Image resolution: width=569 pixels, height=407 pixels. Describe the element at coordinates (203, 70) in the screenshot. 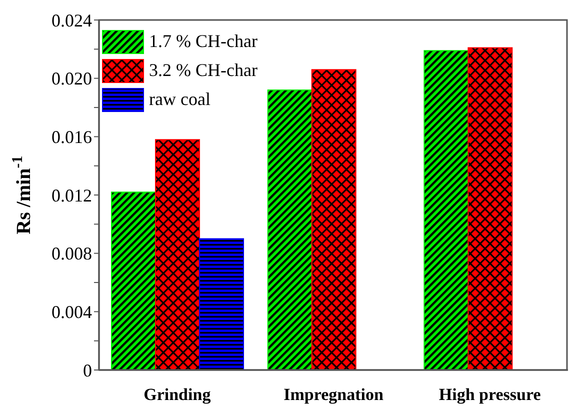

I see `legend-label: 3.2 % CH-char` at that location.